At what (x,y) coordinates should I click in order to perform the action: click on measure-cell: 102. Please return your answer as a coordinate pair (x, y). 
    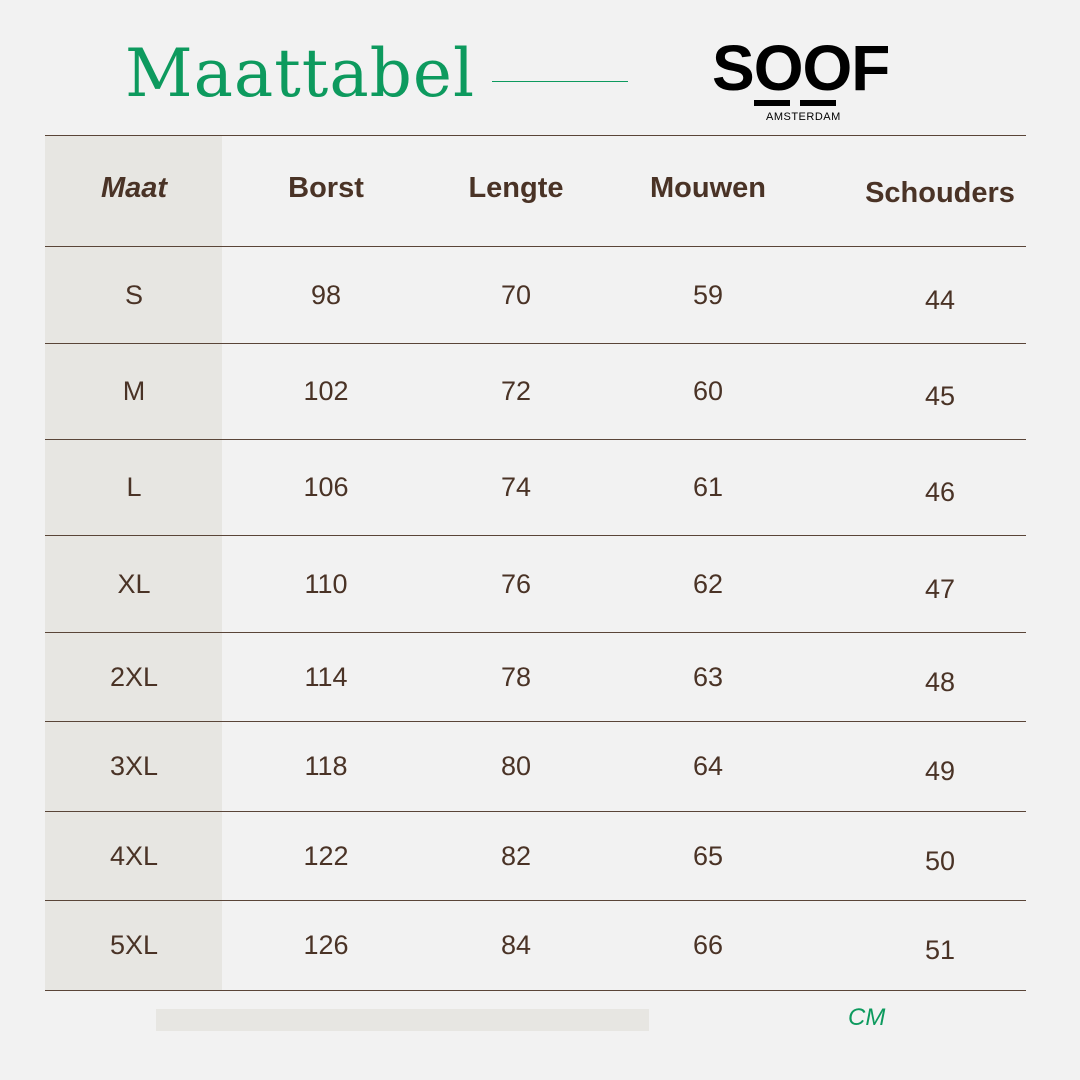
    Looking at the image, I should click on (326, 391).